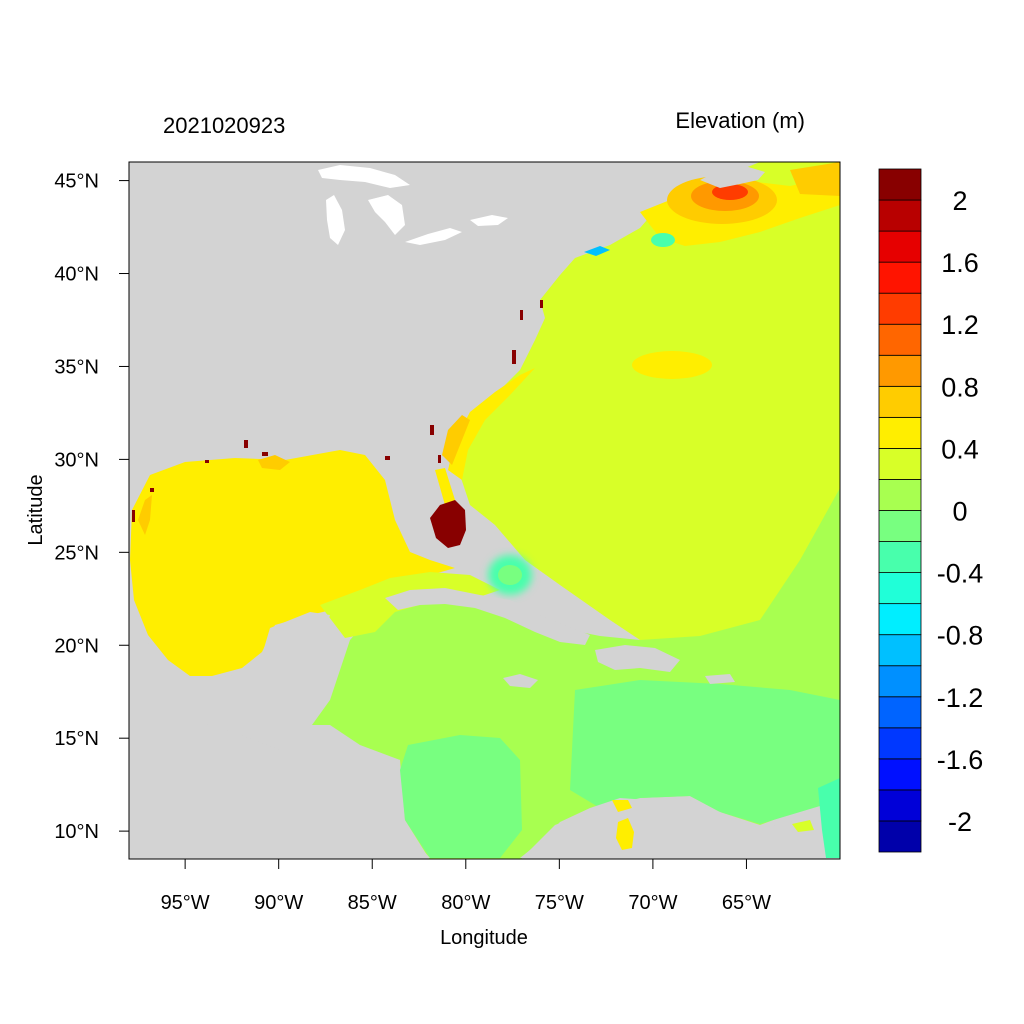 This screenshot has width=1024, height=1024. I want to click on great-lakes, so click(413, 205).